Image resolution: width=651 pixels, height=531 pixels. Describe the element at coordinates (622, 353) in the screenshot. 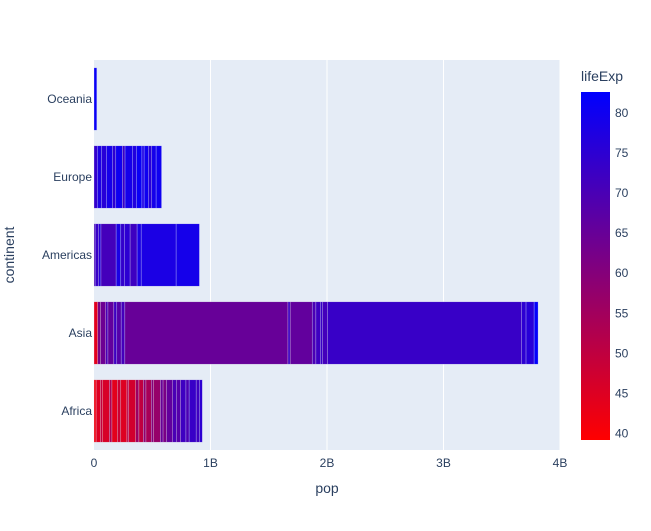

I see `colorbar-tick-label: 50` at that location.